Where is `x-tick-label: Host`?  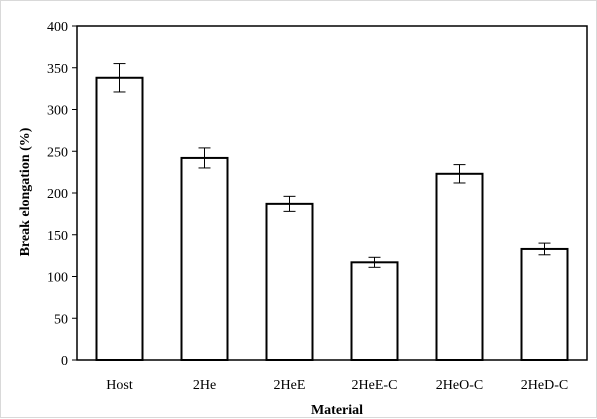
x-tick-label: Host is located at coordinates (119, 385).